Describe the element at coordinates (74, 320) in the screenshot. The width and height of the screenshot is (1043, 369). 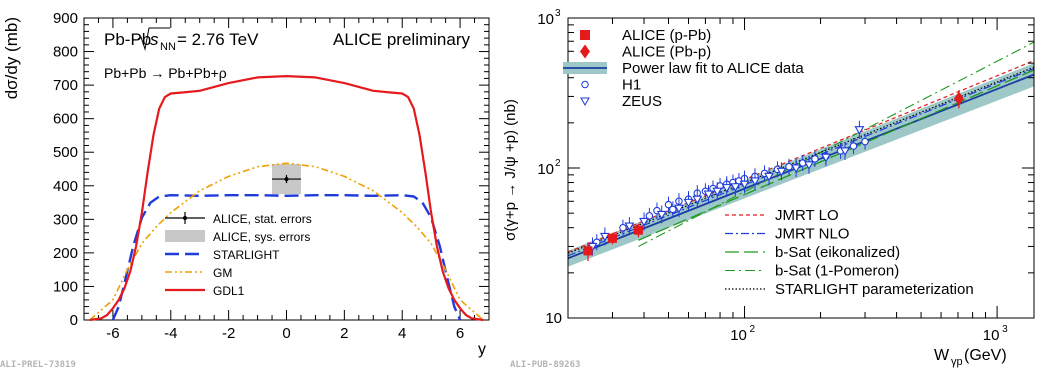
I see `left-ytick-label: 0` at that location.